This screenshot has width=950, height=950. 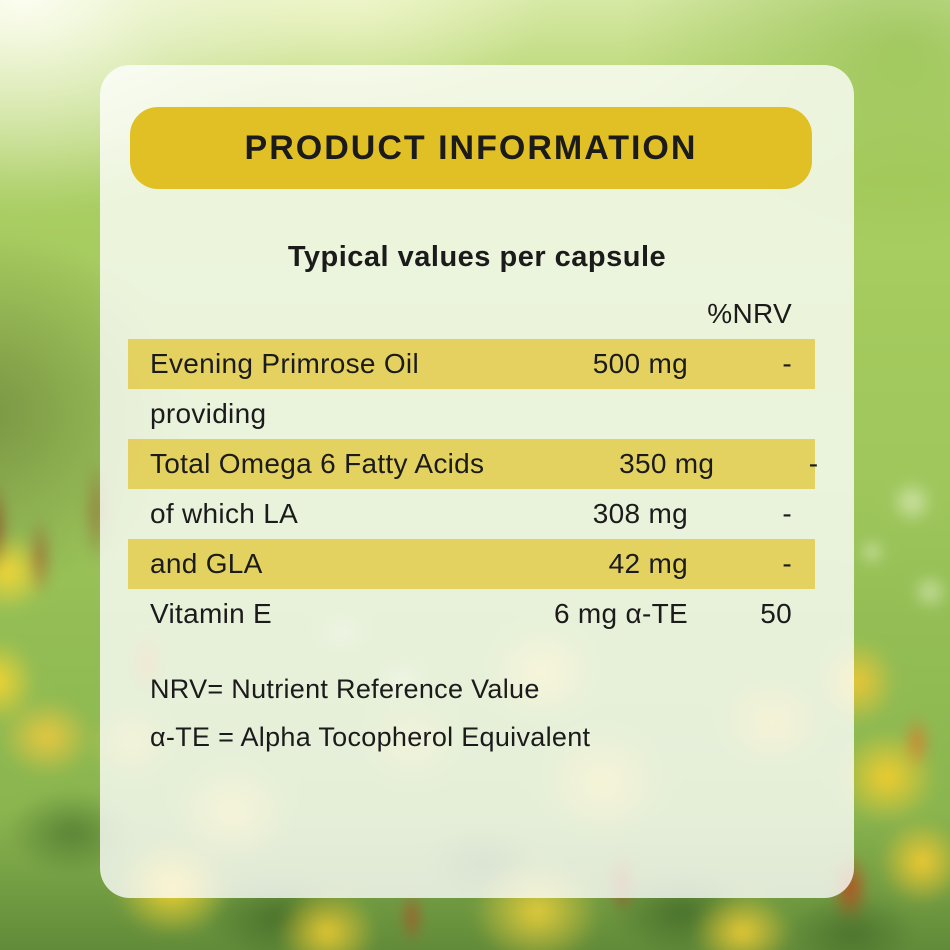 What do you see at coordinates (776, 613) in the screenshot?
I see `nutrient-nrv: 50` at bounding box center [776, 613].